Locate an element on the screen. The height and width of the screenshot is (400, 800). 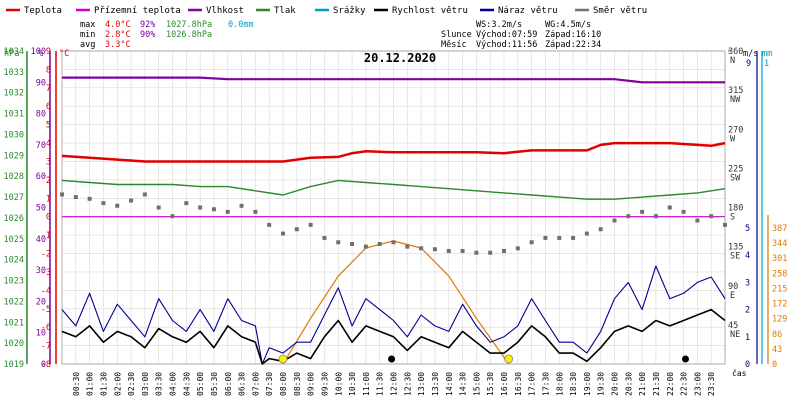
x-tick: 21:00 is located at coordinates (642, 384).